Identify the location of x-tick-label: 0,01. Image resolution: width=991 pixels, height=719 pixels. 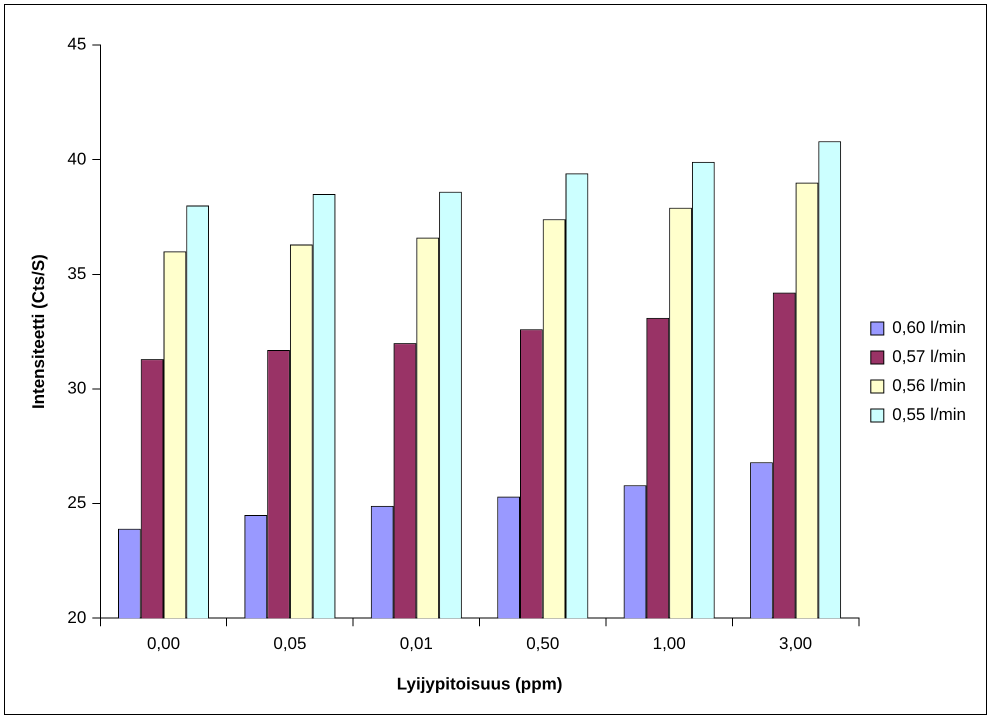
(416, 644).